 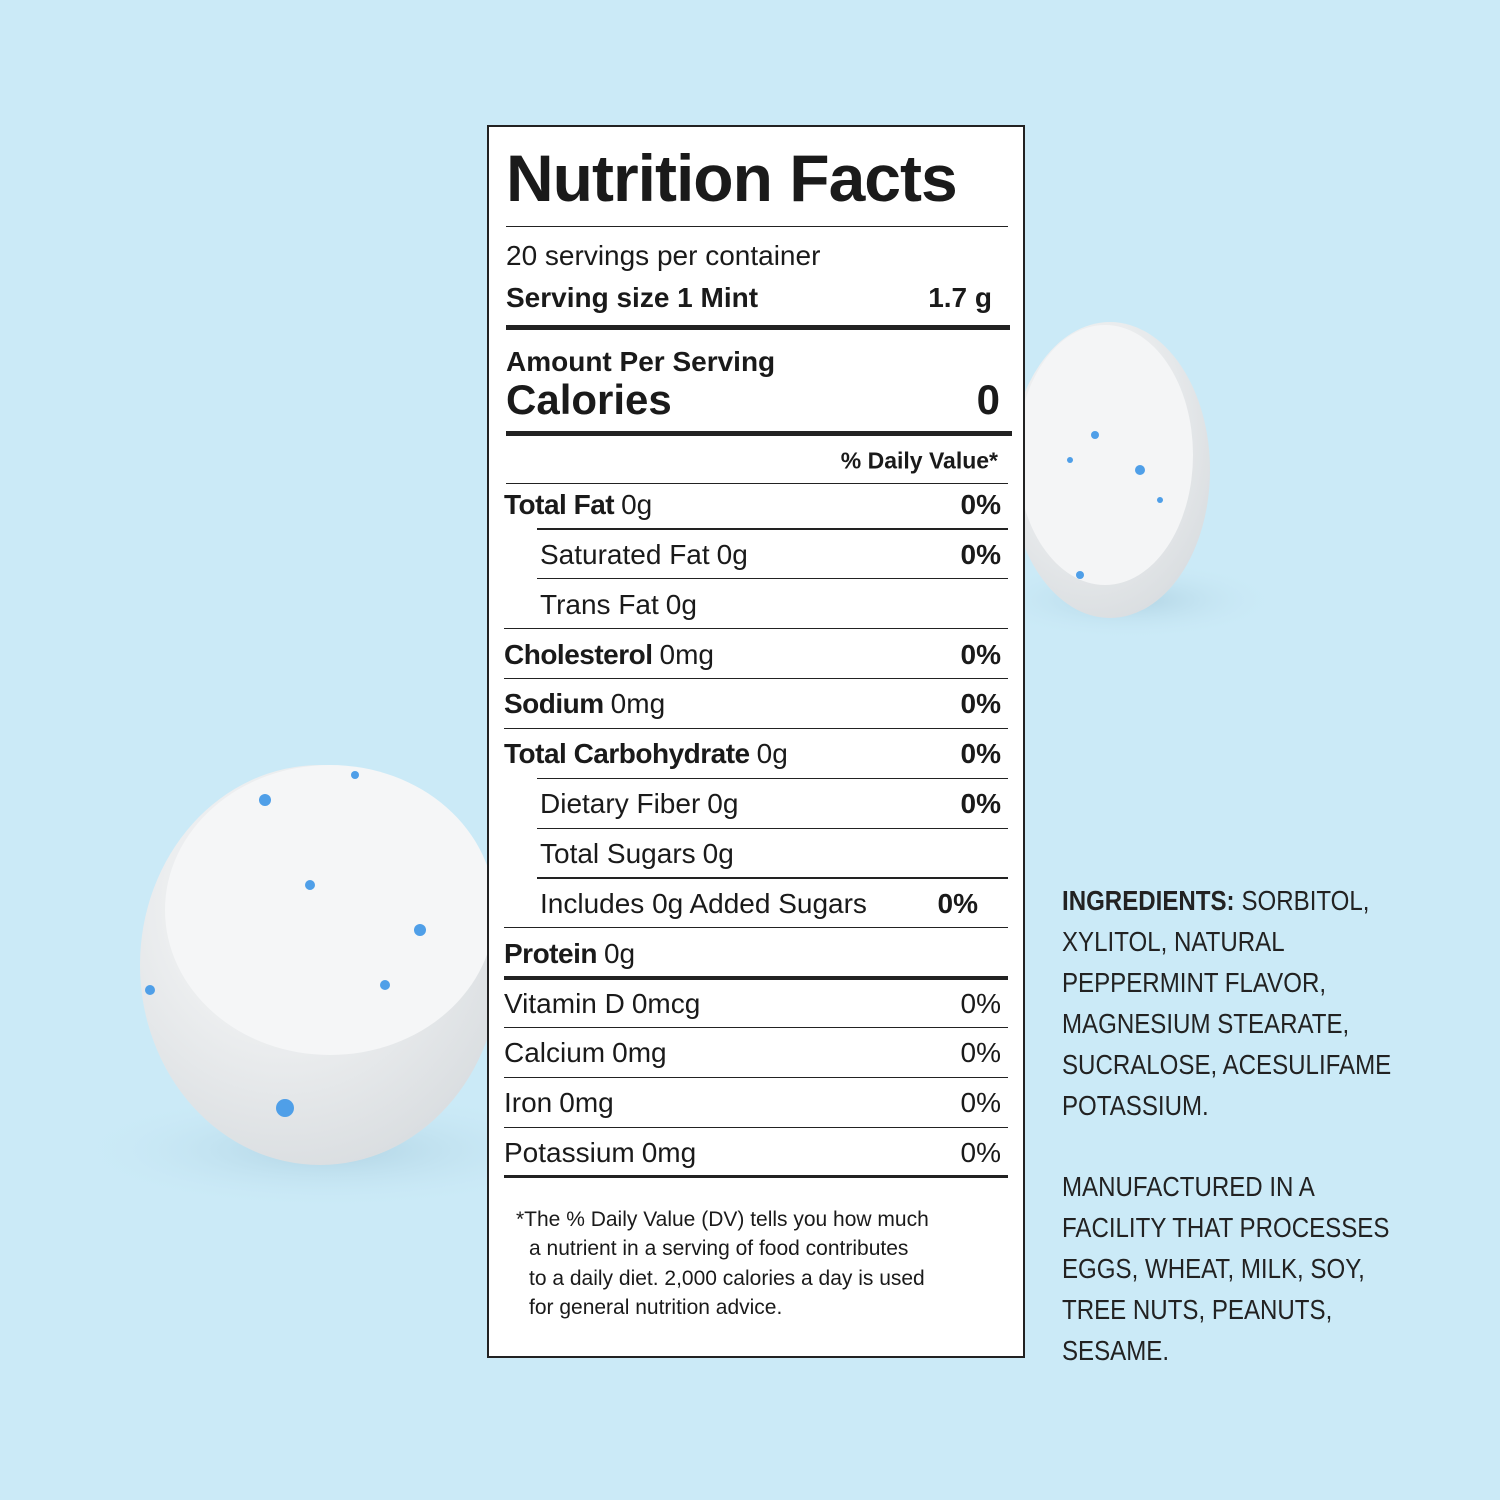 I want to click on nutrient-name: Includes 0g Added Sugars, so click(x=703, y=903).